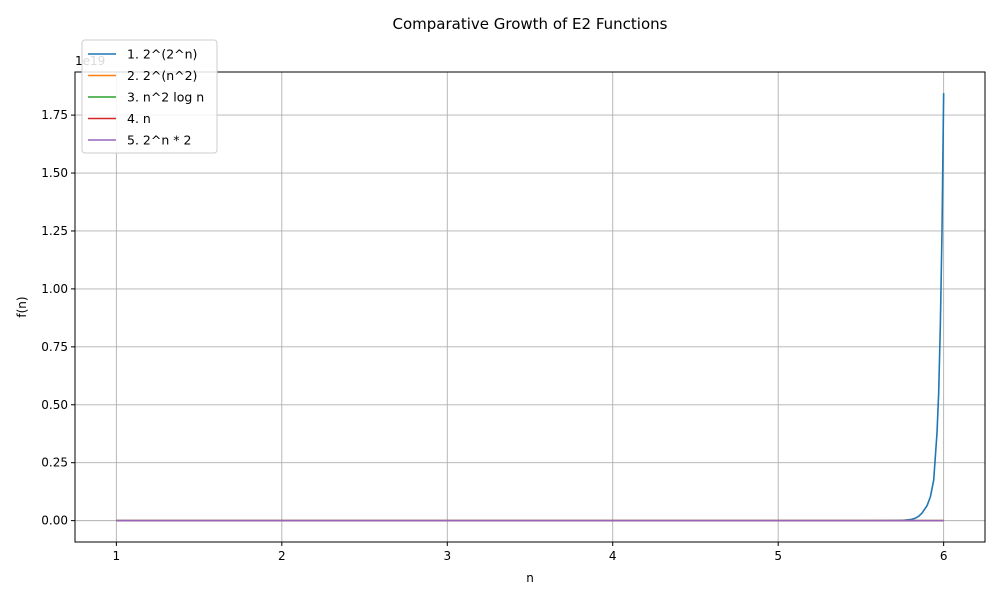  I want to click on x-tick-label: 4, so click(613, 556).